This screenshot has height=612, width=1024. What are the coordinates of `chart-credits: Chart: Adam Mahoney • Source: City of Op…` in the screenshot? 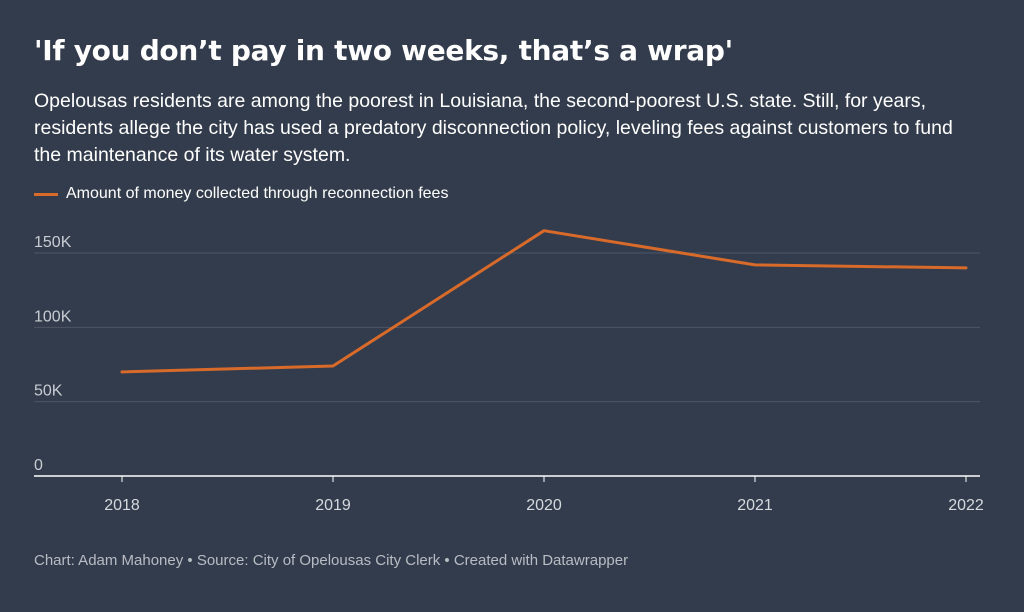 It's located at (331, 560).